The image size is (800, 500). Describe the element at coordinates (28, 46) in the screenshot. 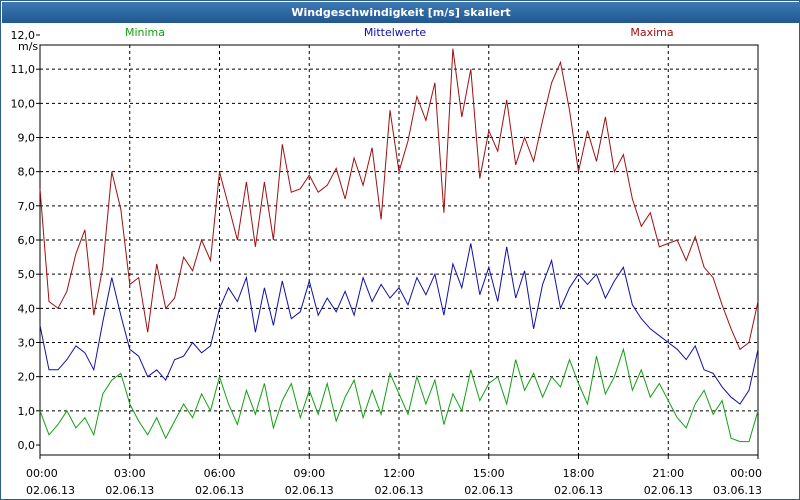

I see `y-axis-label: m/s` at that location.